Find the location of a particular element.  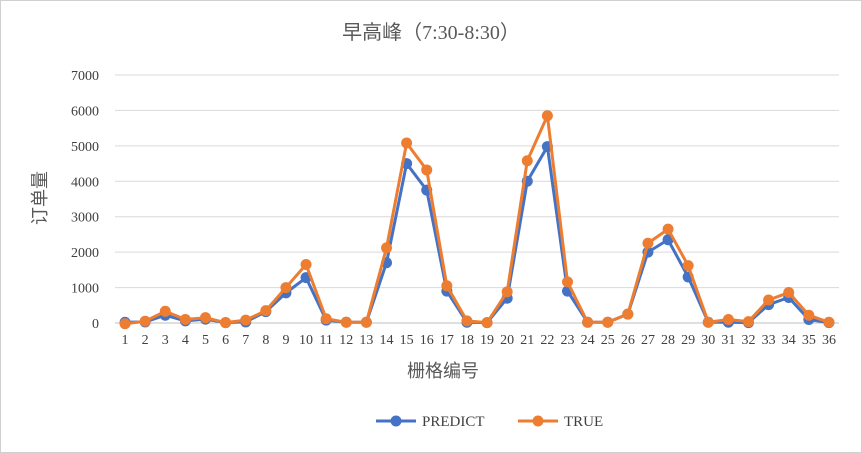

y-tick-label: 7000 is located at coordinates (85, 76).